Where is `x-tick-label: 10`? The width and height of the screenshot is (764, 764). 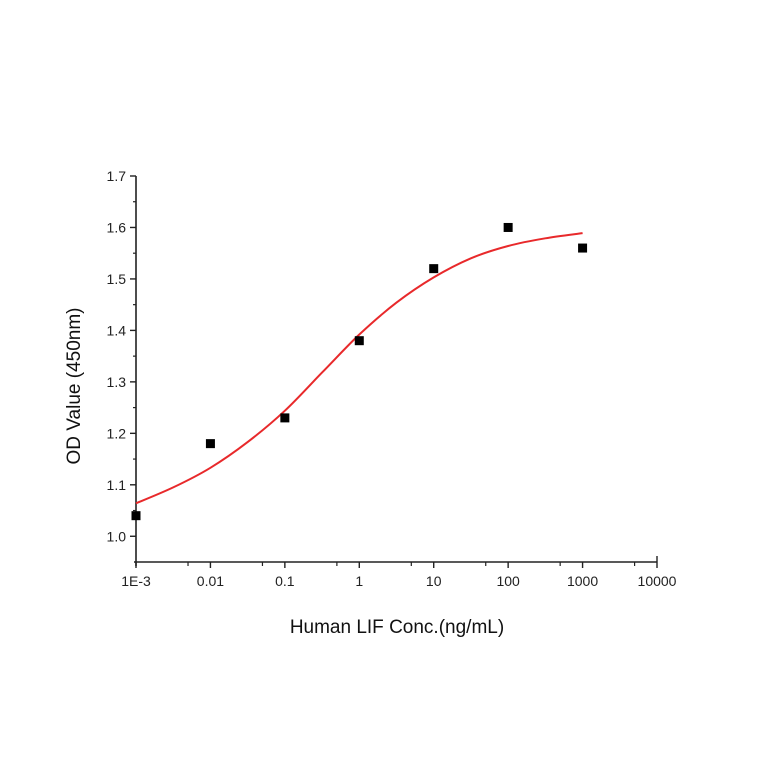 x-tick-label: 10 is located at coordinates (434, 581).